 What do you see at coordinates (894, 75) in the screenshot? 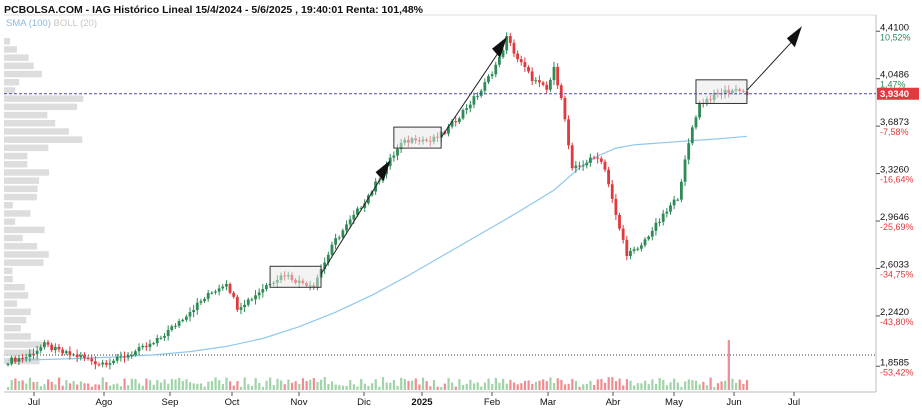
I see `price-tick-label: 4,0486` at bounding box center [894, 75].